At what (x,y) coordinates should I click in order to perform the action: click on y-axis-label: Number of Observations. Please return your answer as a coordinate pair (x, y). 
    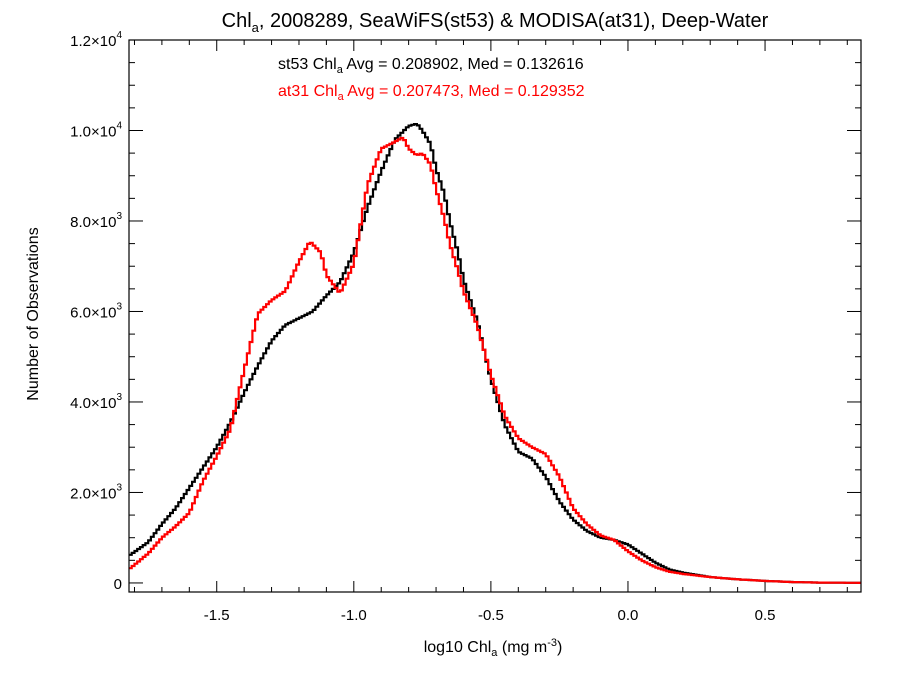
    Looking at the image, I should click on (33, 313).